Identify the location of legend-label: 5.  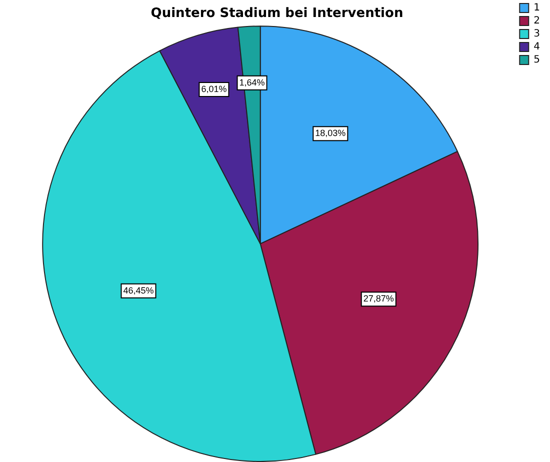
(537, 60).